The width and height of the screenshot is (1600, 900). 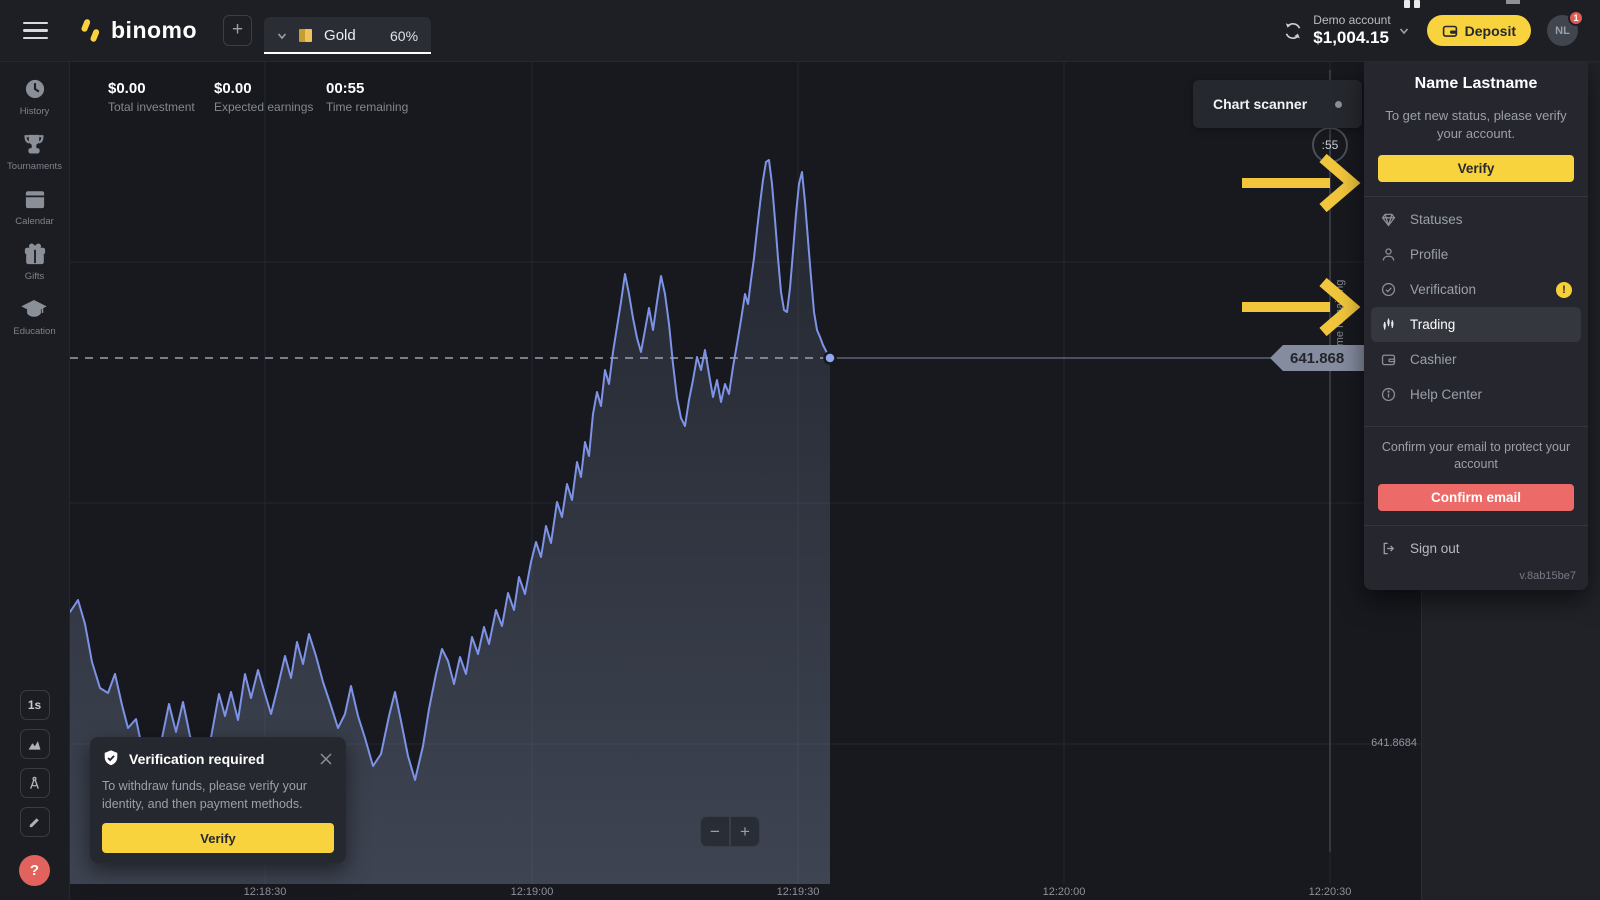 What do you see at coordinates (1293, 31) in the screenshot?
I see `refresh-balance-icon` at bounding box center [1293, 31].